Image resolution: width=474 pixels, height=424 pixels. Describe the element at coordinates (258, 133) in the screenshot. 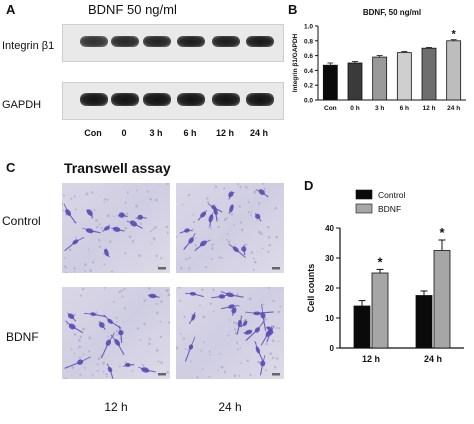

I see `lane-label: 24 h` at that location.